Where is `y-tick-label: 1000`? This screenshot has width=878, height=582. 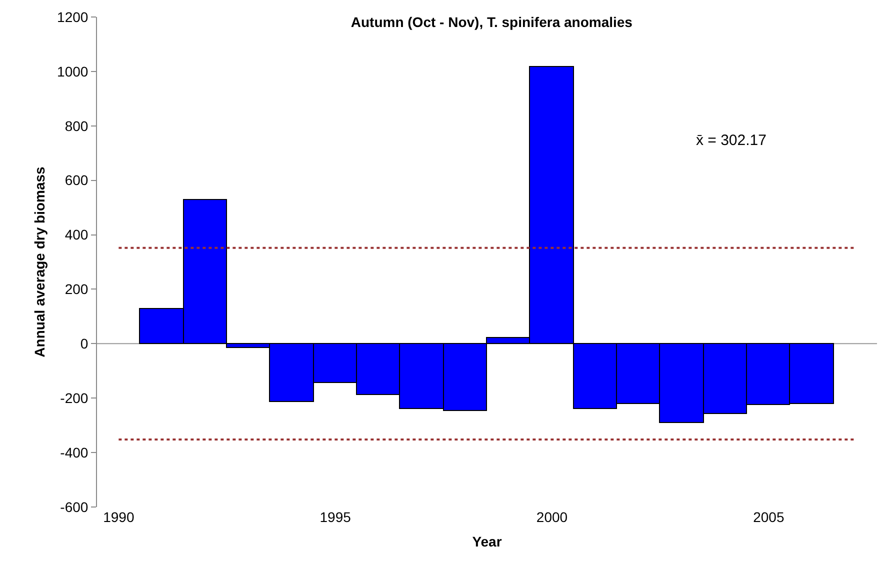 y-tick-label: 1000 is located at coordinates (72, 71).